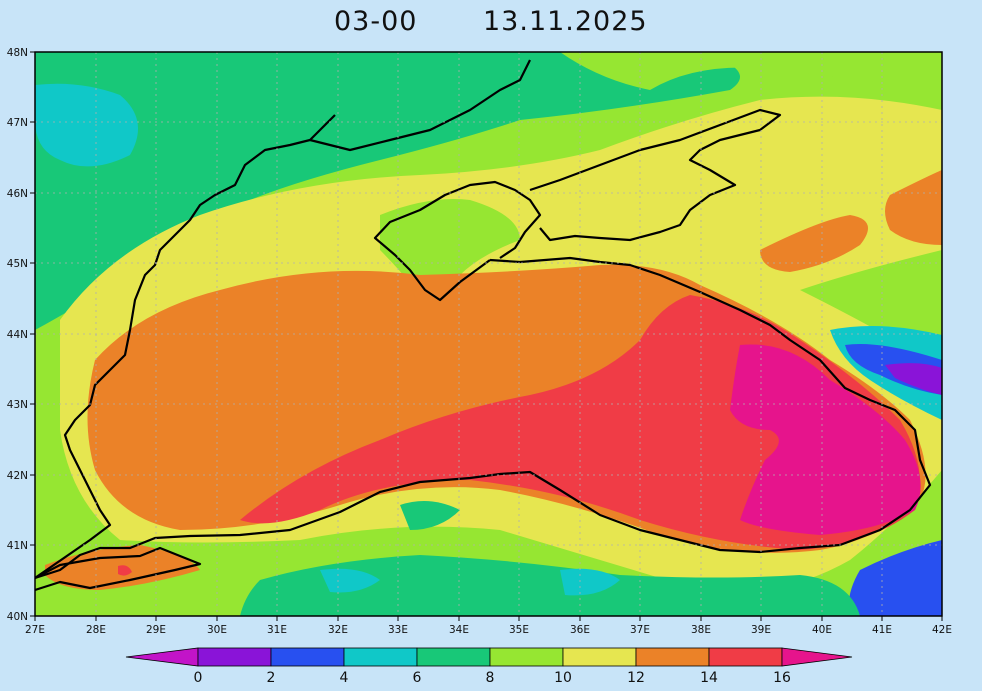 This screenshot has height=691, width=982. I want to click on colorbar-label: 6, so click(417, 678).